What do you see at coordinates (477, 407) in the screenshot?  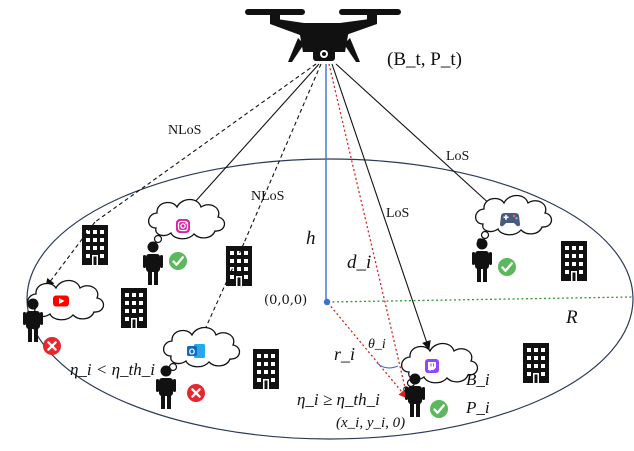 I see `user-power-label: P_i` at bounding box center [477, 407].